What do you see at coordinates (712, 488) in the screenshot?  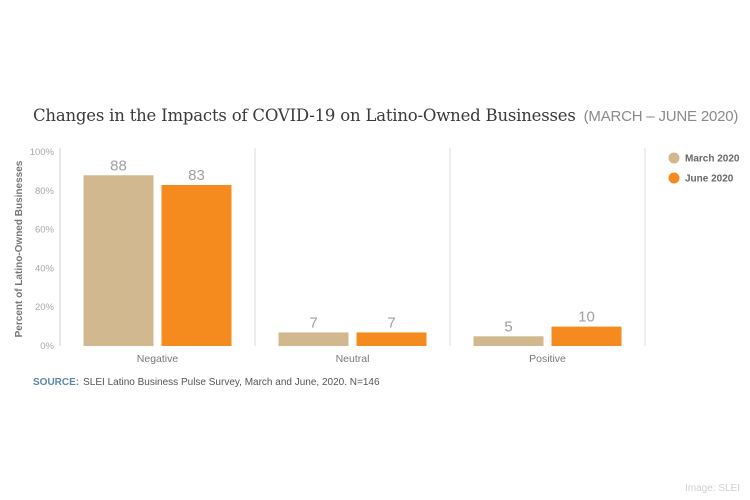 I see `image-credit: Image: SLEI` at bounding box center [712, 488].